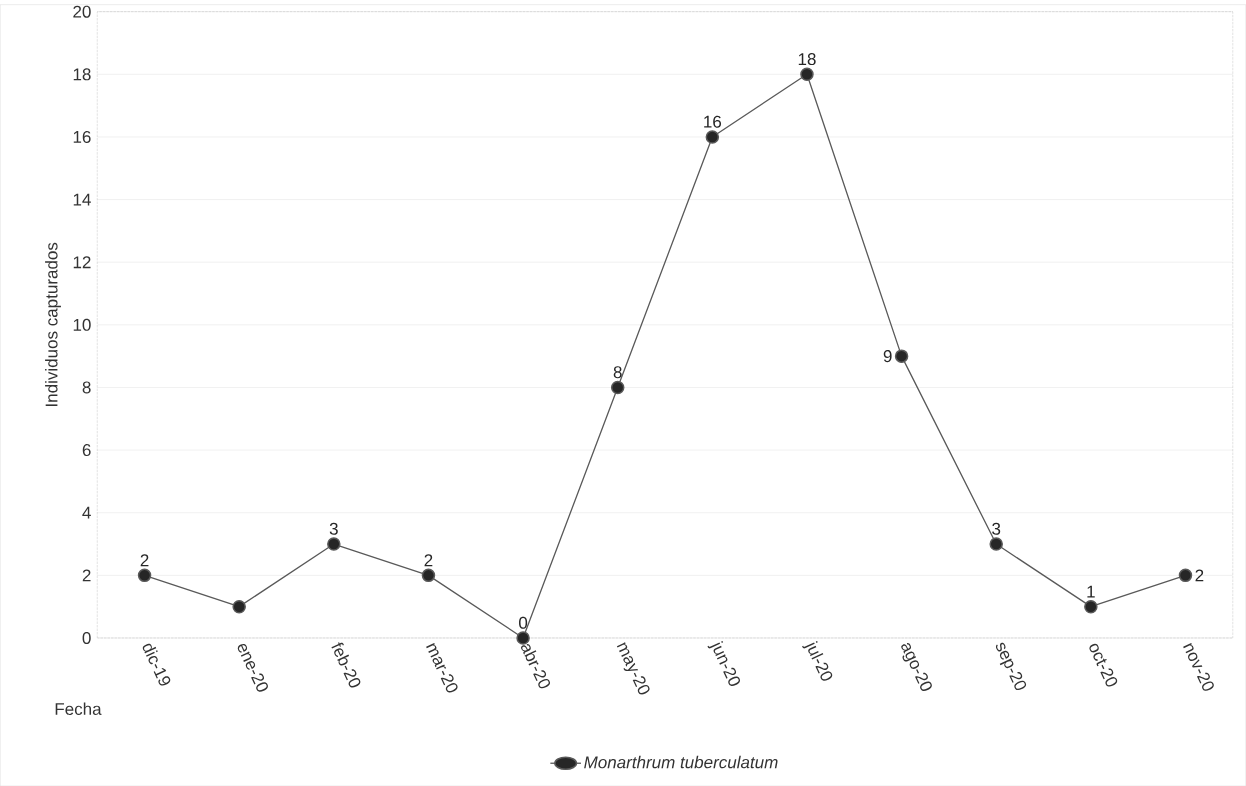  Describe the element at coordinates (78, 708) in the screenshot. I see `x-axis-title: Fecha` at that location.